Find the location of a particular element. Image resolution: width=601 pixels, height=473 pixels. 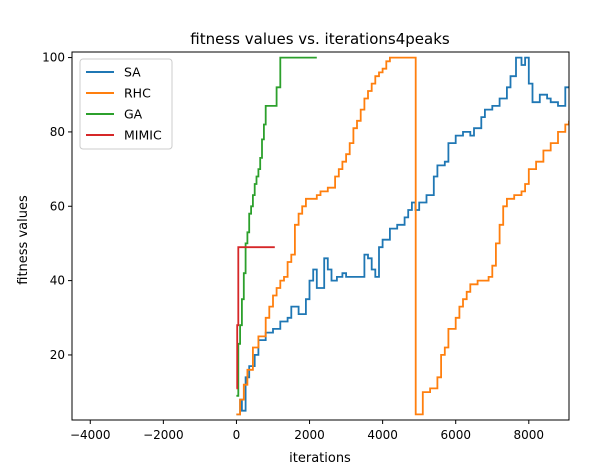

x-tick-label: 2000 is located at coordinates (309, 435).